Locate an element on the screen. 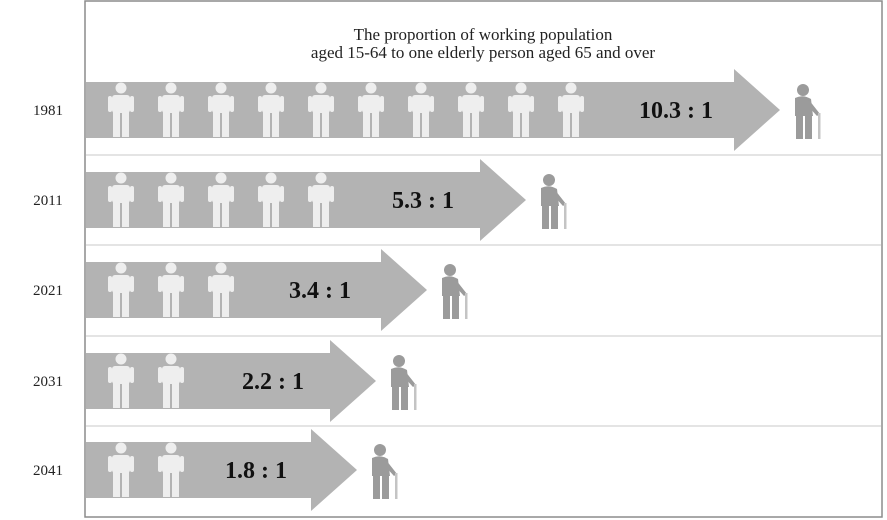 The image size is (887, 520). ratio-label: 3.4 : 1 is located at coordinates (320, 291).